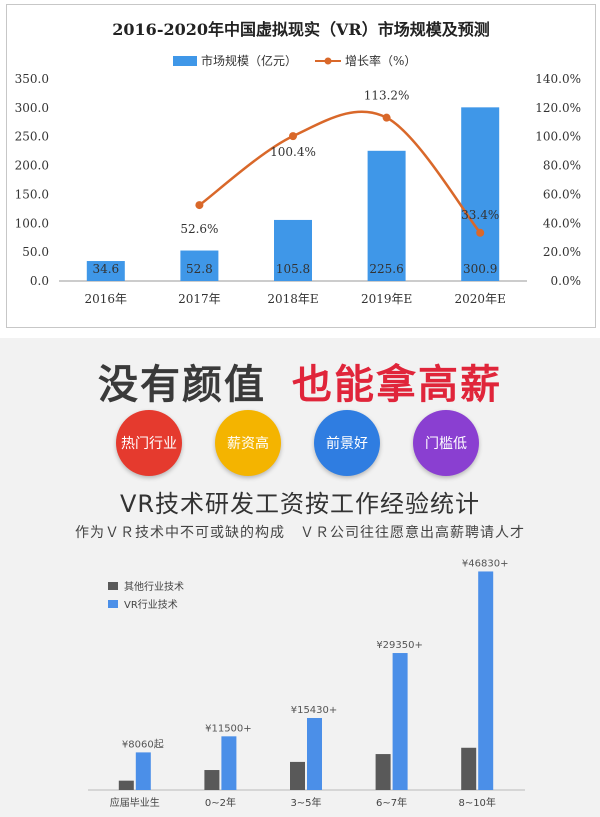 This screenshot has height=817, width=600. I want to click on banner-left-text: 没有颜值, so click(182, 385).